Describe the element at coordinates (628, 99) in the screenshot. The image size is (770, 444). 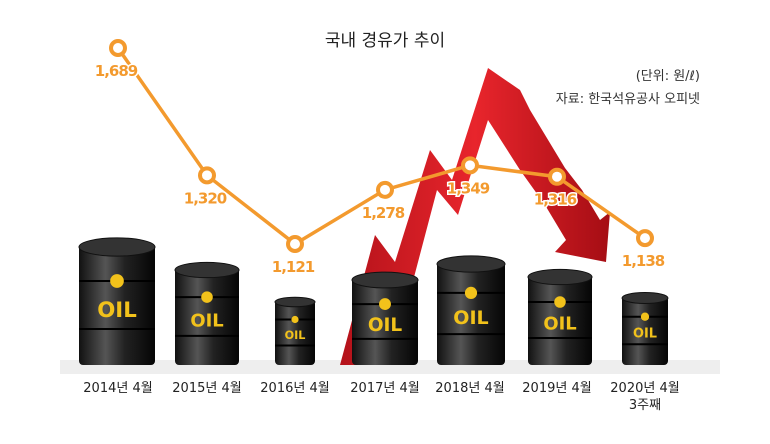
I see `source-note: 자료: 한국석유공사 오피넷` at that location.